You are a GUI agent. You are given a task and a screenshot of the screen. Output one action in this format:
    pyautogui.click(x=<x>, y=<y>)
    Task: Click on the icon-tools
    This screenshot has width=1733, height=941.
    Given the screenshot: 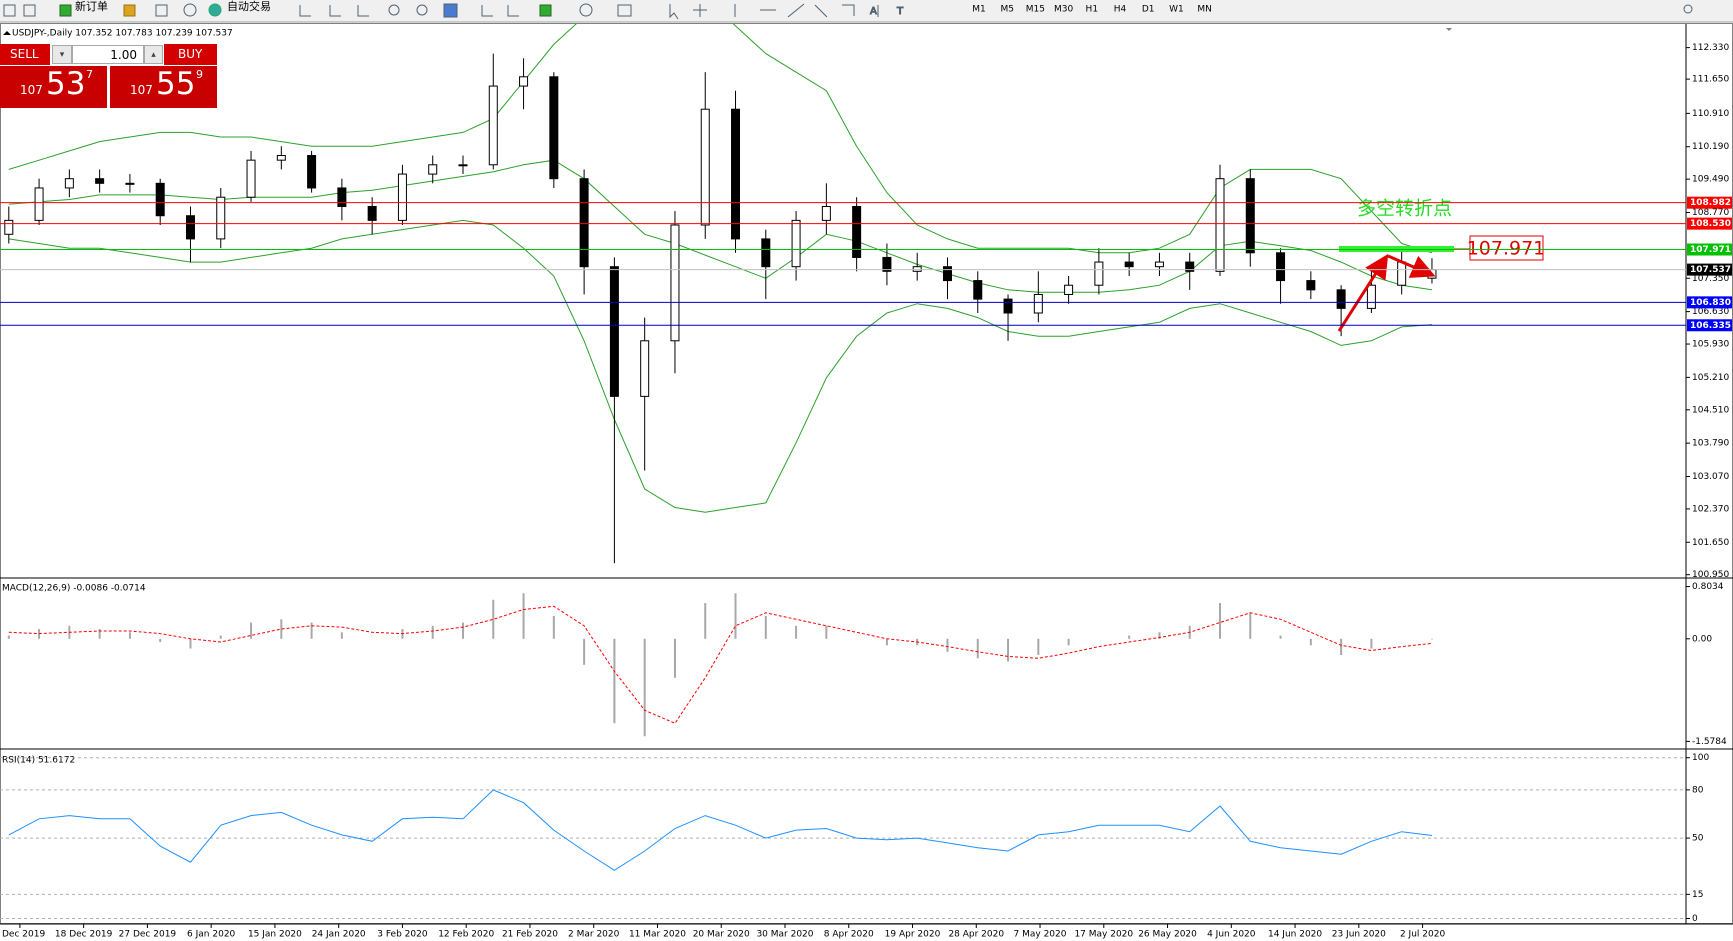 What is the action you would take?
    pyautogui.click(x=774, y=11)
    